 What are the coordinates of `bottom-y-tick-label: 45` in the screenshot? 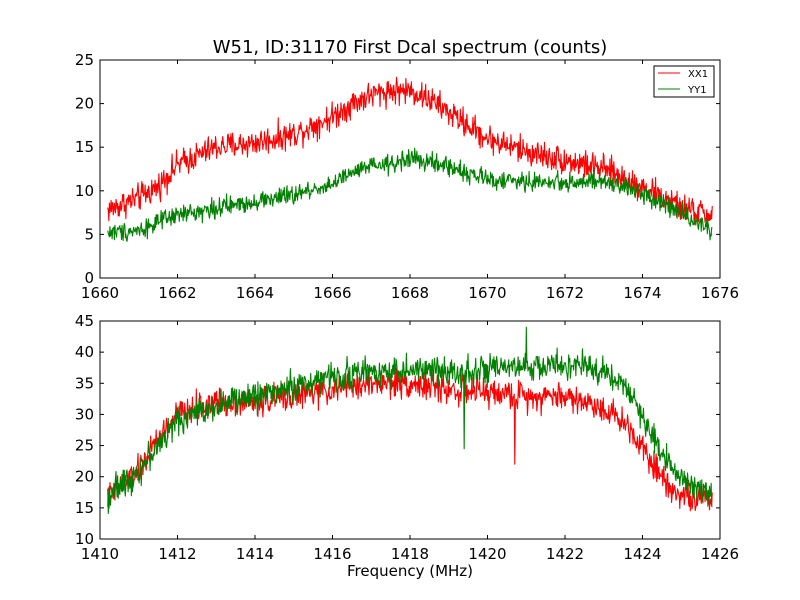 It's located at (84, 321).